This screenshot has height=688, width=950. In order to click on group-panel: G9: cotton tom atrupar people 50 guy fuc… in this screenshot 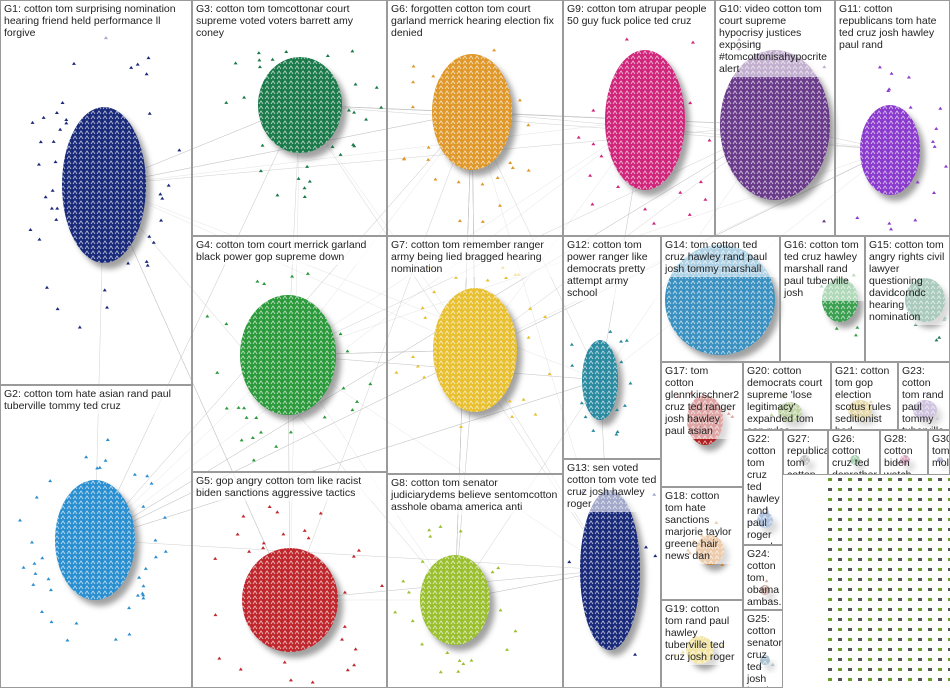, I will do `click(639, 118)`.